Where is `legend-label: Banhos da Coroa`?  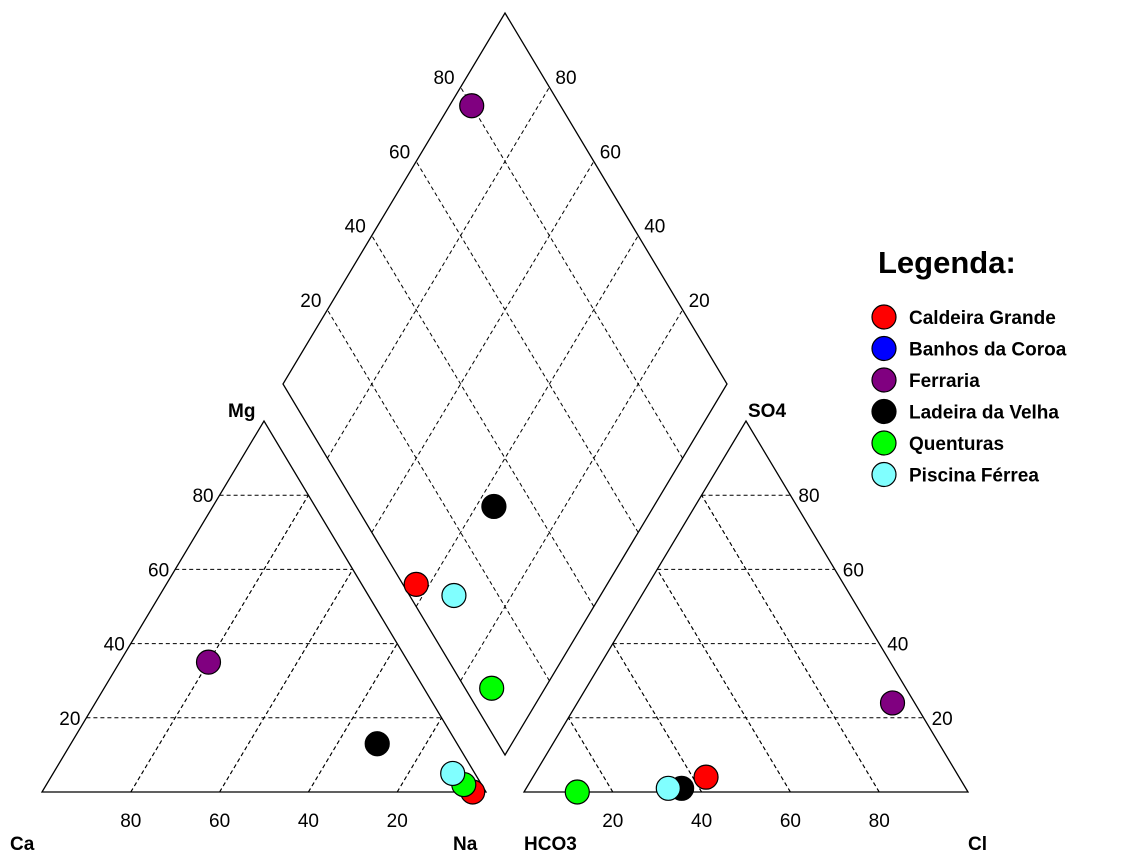
legend-label: Banhos da Coroa is located at coordinates (988, 350).